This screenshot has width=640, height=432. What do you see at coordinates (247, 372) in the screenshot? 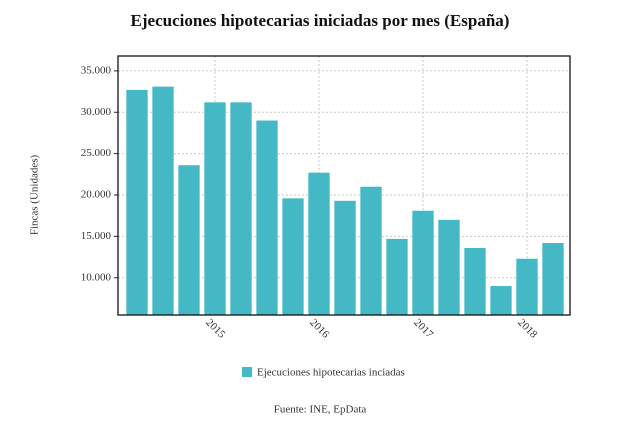
I see `legend-swatch` at bounding box center [247, 372].